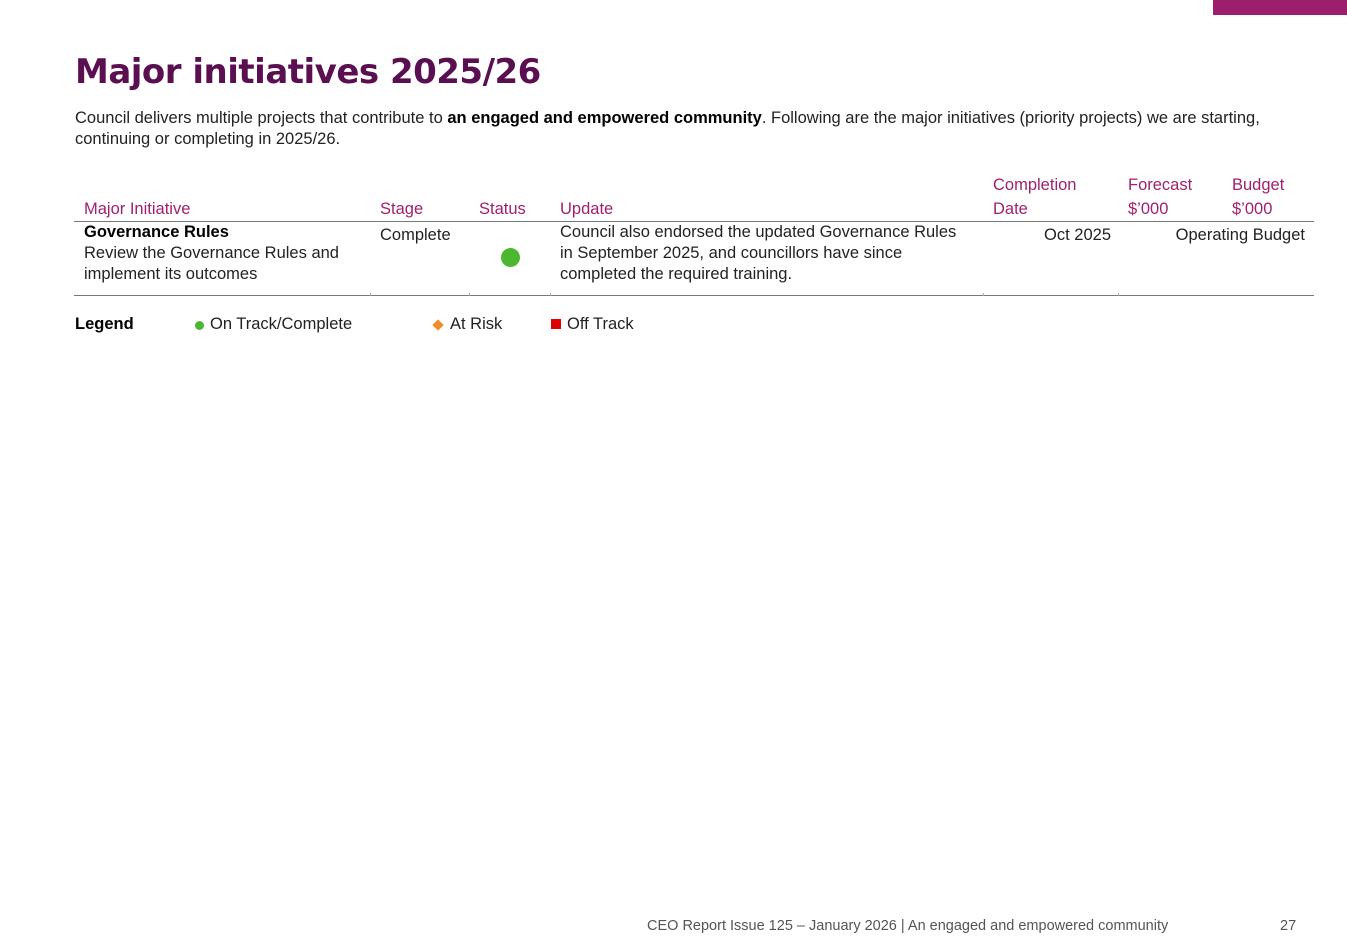 The width and height of the screenshot is (1347, 941). What do you see at coordinates (1077, 235) in the screenshot?
I see `completion-cell: Oct 2025` at bounding box center [1077, 235].